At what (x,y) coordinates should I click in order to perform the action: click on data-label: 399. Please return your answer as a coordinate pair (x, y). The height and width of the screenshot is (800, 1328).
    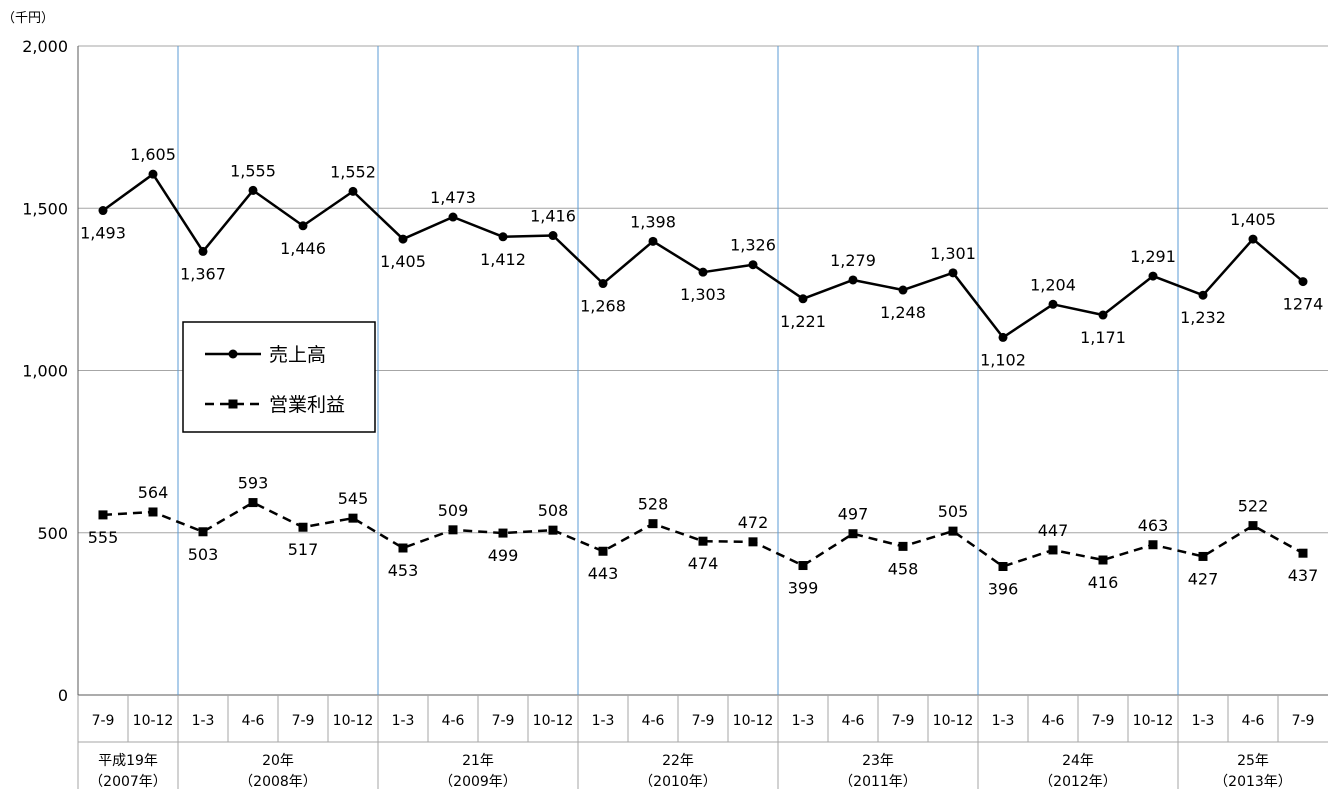
    Looking at the image, I should click on (803, 588).